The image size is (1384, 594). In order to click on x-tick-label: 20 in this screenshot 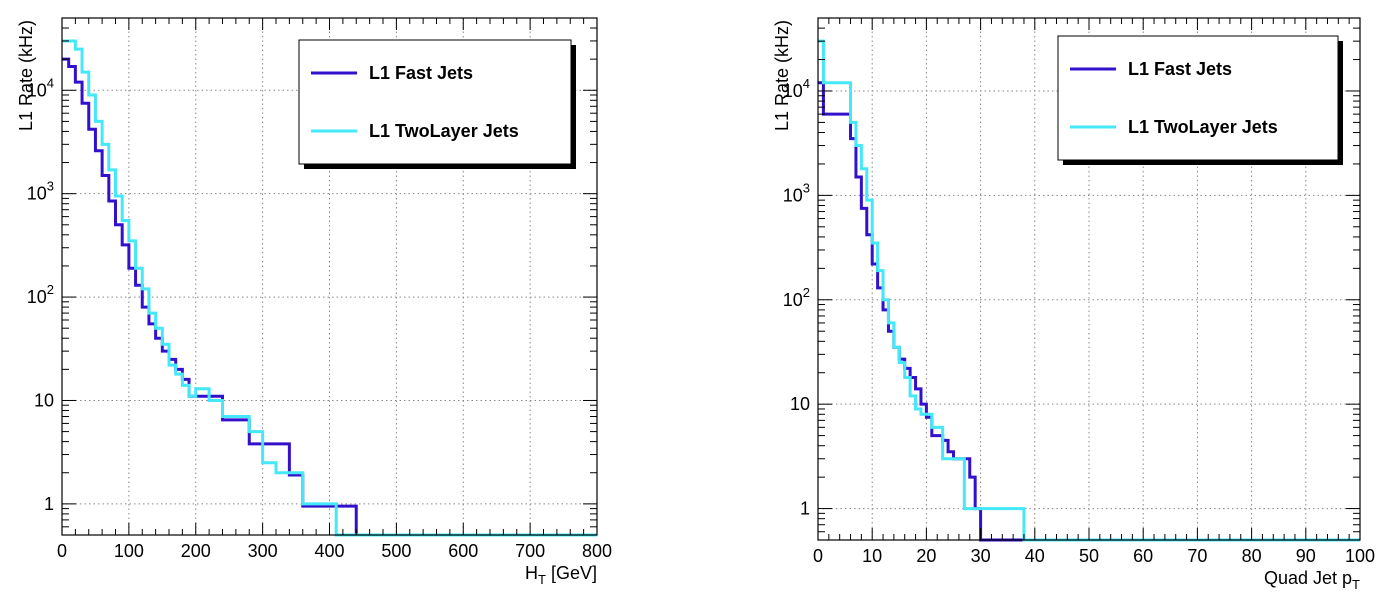, I will do `click(926, 556)`.